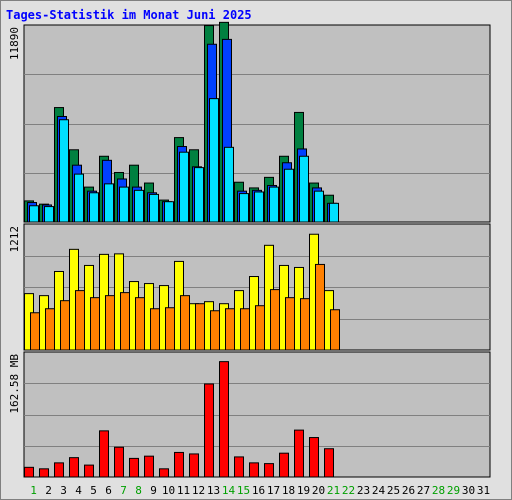  Describe the element at coordinates (243, 490) in the screenshot. I see `x-label-day-15: 15` at that location.